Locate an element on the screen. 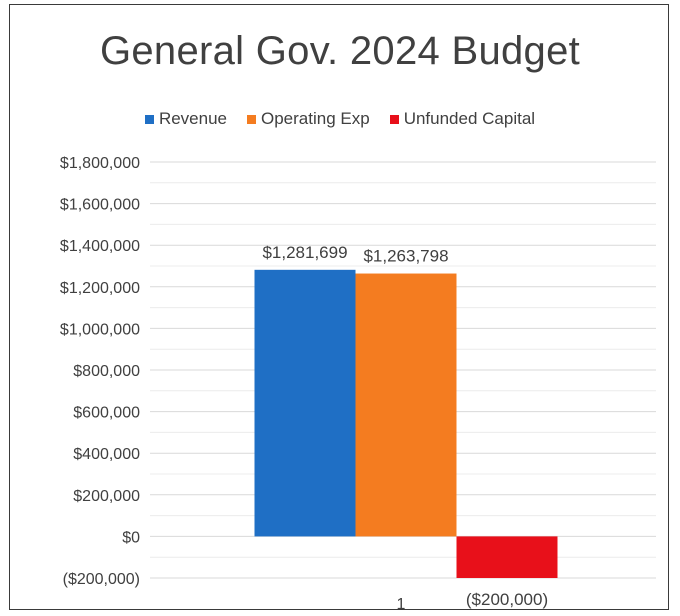 The height and width of the screenshot is (616, 680). y-tick-label: $400,000 is located at coordinates (106, 454).